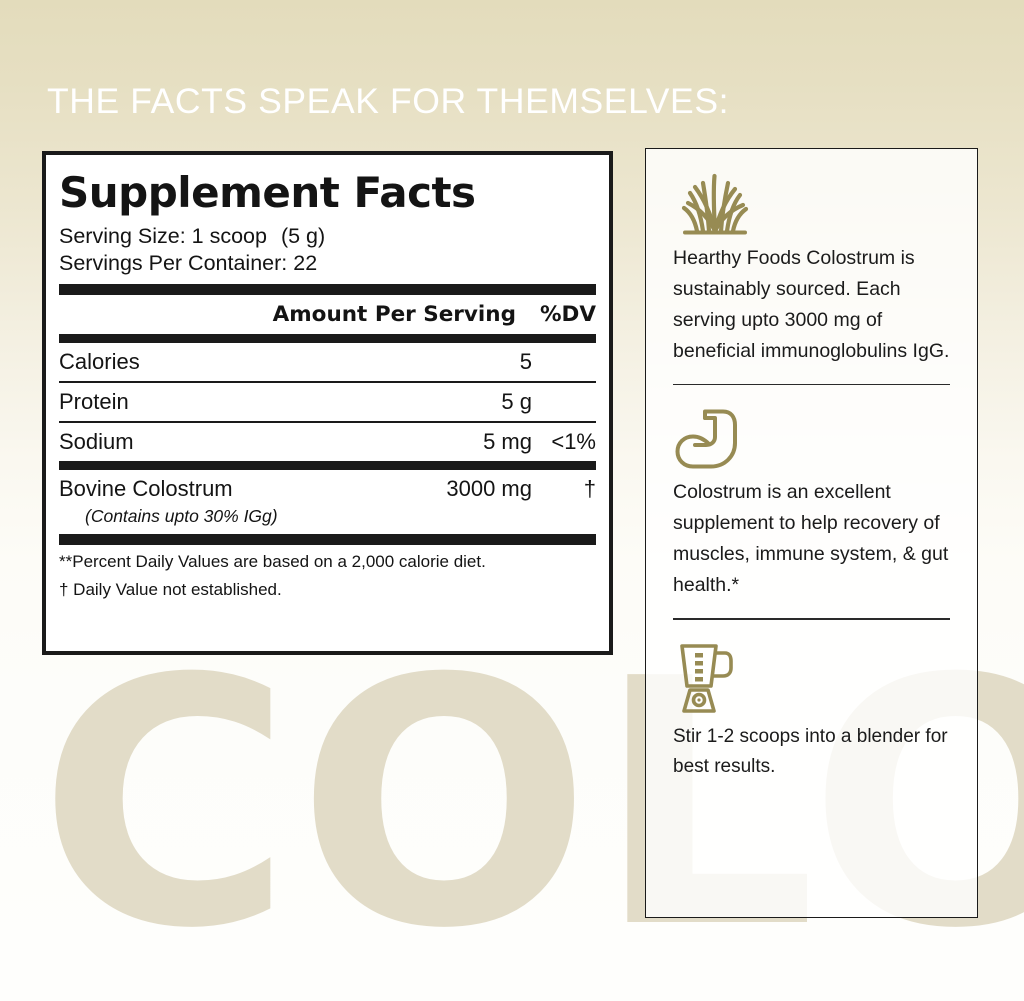 The height and width of the screenshot is (1001, 1024). I want to click on serving-size-value: 1 scoop, so click(229, 236).